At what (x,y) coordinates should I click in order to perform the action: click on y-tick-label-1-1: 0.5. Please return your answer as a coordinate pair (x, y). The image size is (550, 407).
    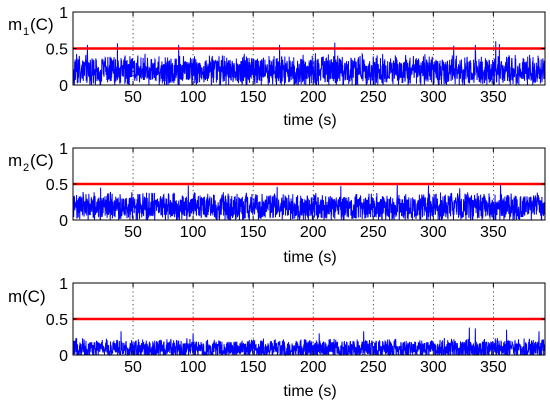
    Looking at the image, I should click on (57, 50).